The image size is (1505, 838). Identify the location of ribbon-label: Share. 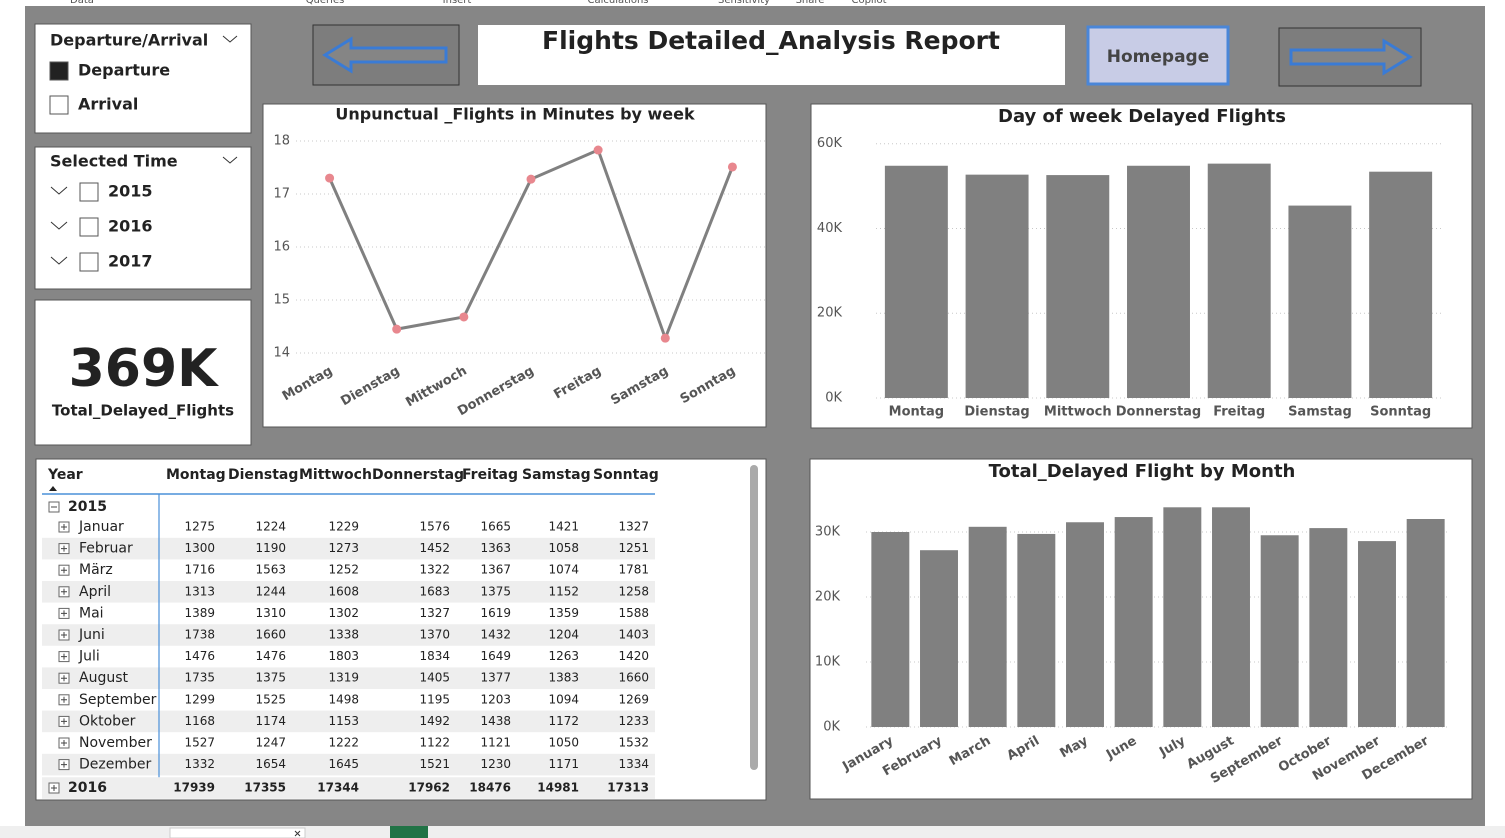
(810, 3).